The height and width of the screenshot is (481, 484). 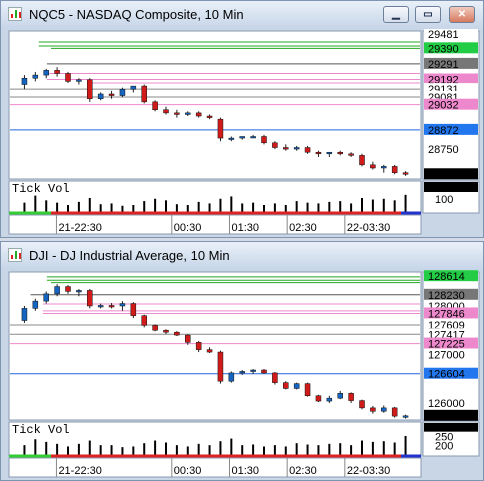 What do you see at coordinates (443, 65) in the screenshot?
I see `price-label: 29291` at bounding box center [443, 65].